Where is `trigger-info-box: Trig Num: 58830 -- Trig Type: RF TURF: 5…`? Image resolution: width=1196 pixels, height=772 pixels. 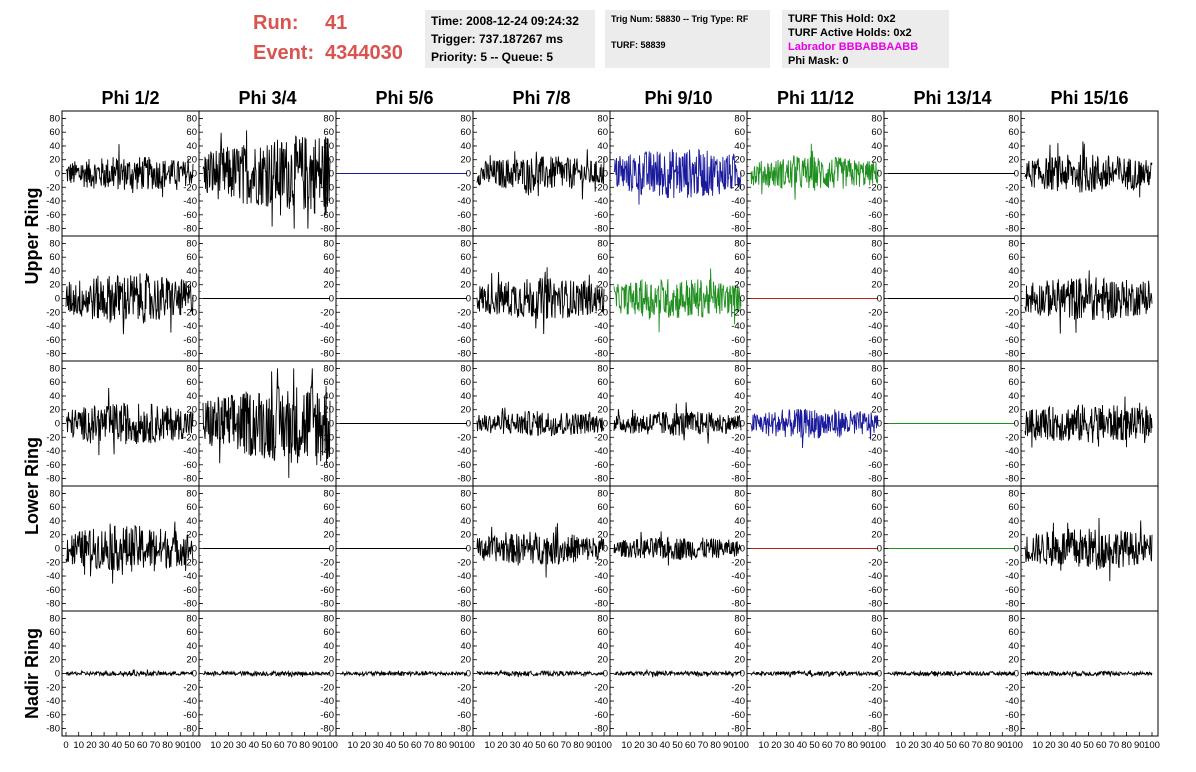 trigger-info-box: Trig Num: 58830 -- Trig Type: RF TURF: 5… is located at coordinates (687, 39).